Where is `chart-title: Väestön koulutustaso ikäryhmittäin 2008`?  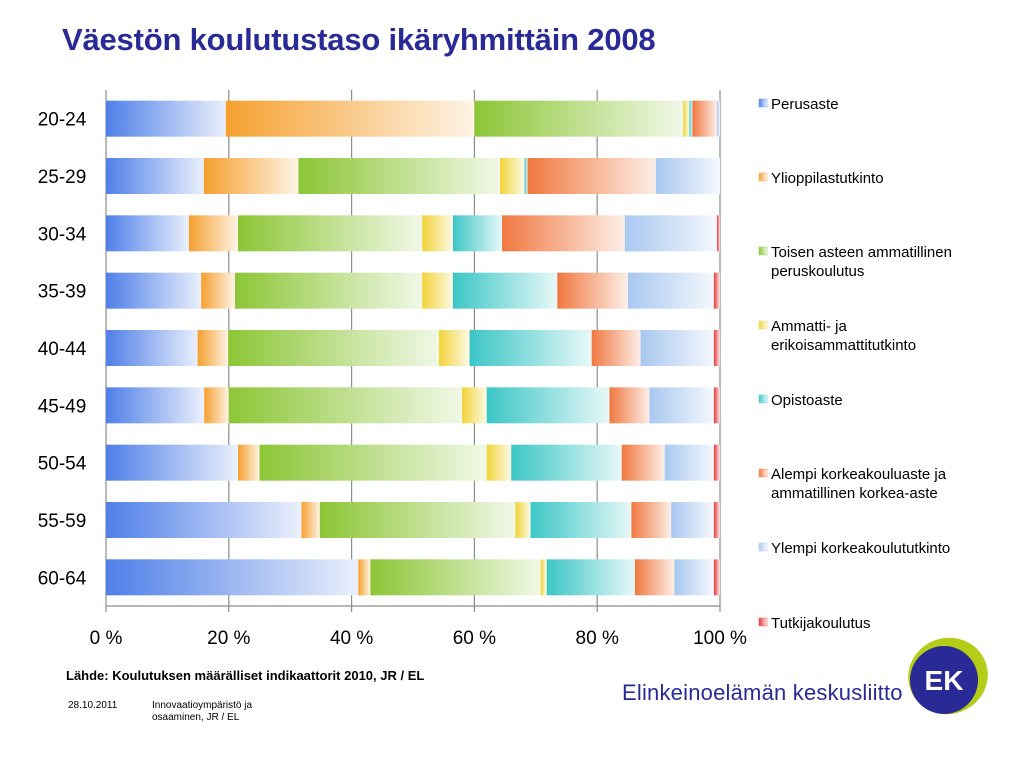 chart-title: Väestön koulutustaso ikäryhmittäin 2008 is located at coordinates (359, 39).